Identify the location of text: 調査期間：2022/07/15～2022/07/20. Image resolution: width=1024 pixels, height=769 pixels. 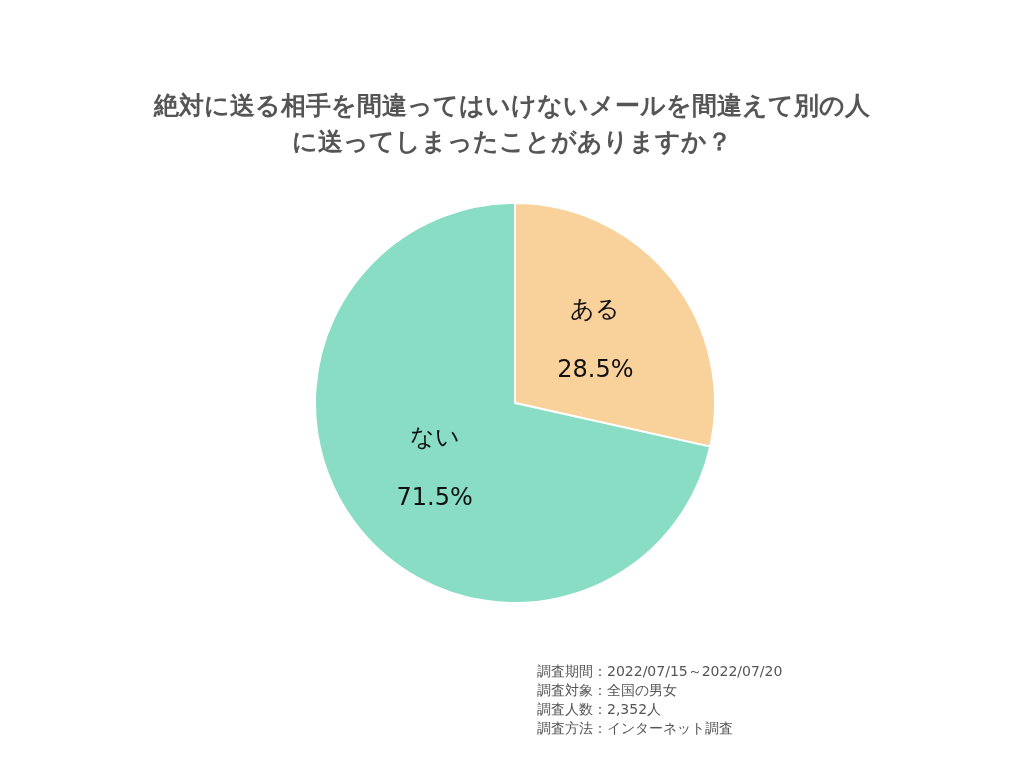
(660, 671).